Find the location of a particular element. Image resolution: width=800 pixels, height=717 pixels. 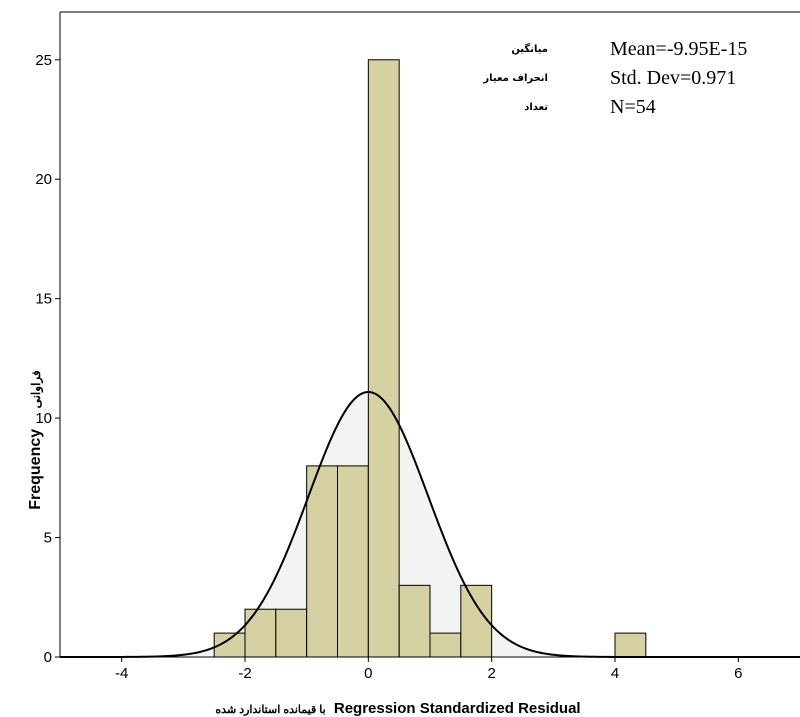

y-tick-label-0: 0 is located at coordinates (48, 657).